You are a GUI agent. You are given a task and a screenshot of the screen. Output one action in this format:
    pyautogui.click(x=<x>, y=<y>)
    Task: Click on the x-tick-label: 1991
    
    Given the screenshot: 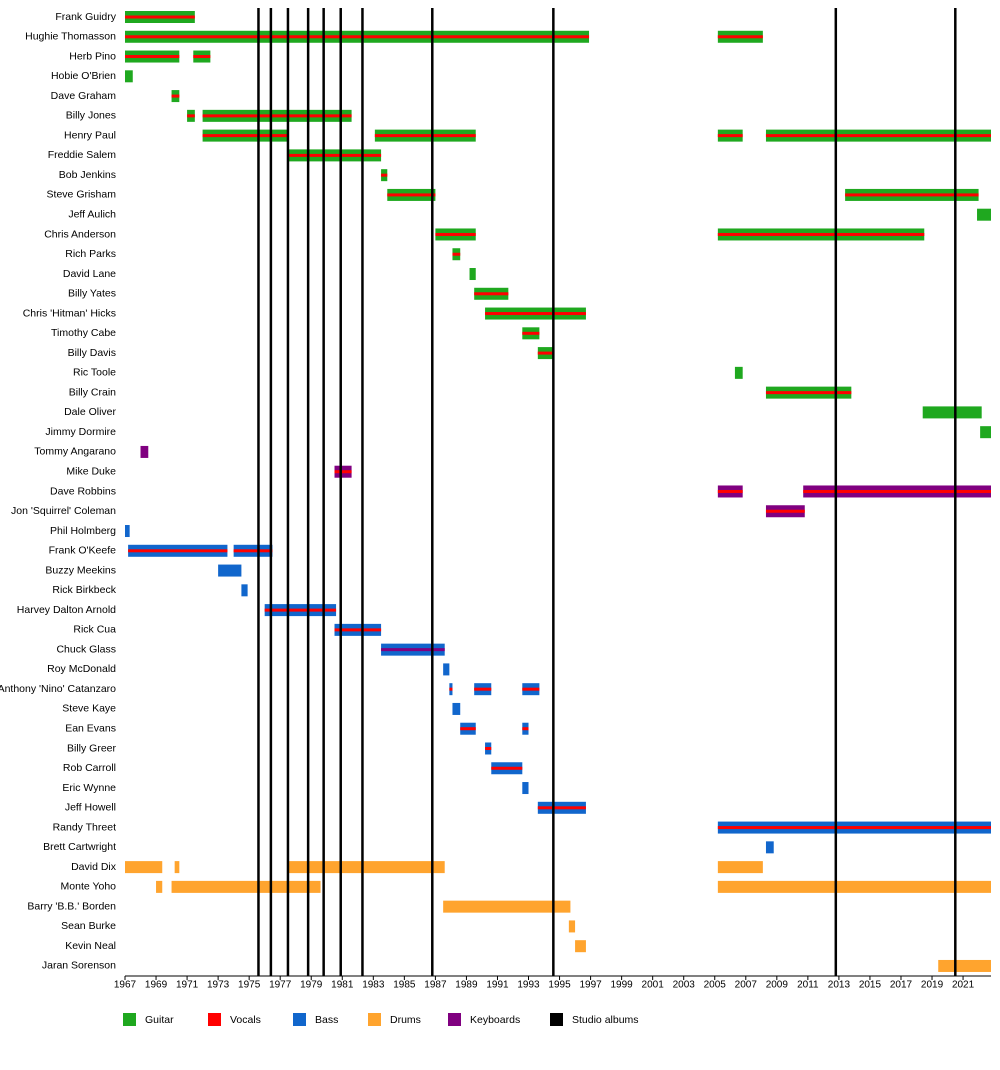 What is the action you would take?
    pyautogui.click(x=497, y=985)
    